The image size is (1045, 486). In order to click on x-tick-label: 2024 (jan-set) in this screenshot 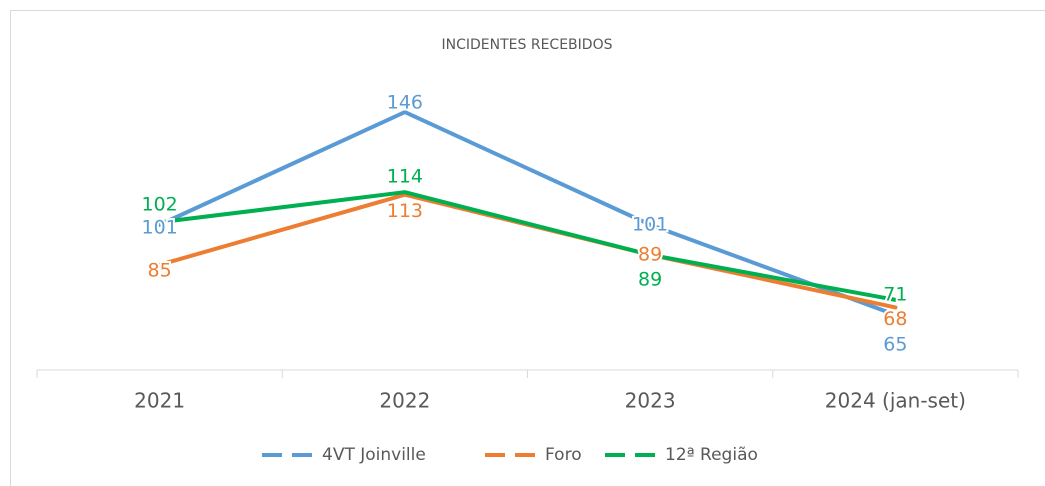, I will do `click(895, 401)`.